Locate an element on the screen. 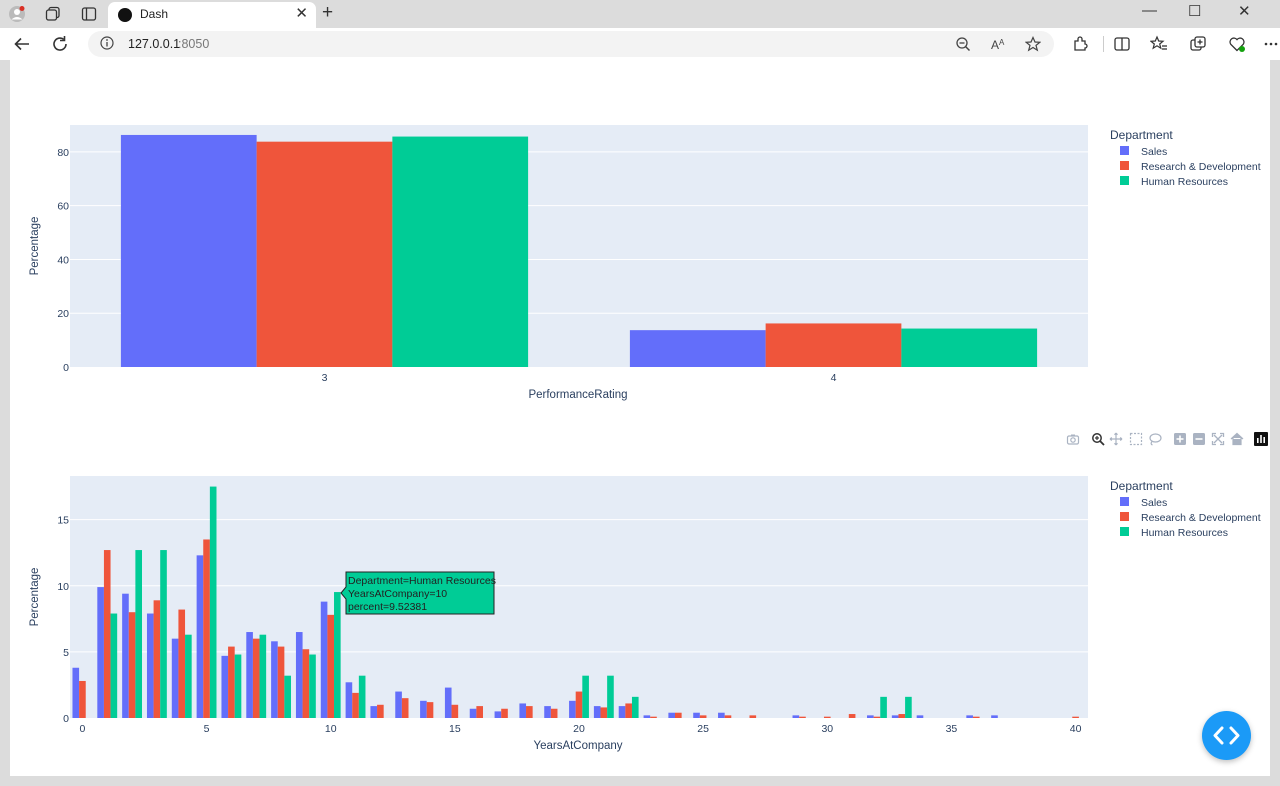 The image size is (1280, 786). legend-item-label: Research & Development is located at coordinates (1201, 167).